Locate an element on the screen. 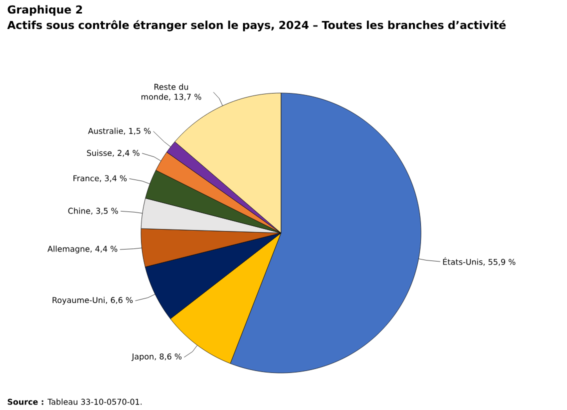 Image resolution: width=567 pixels, height=410 pixels. chart-title: Graphique 2 is located at coordinates (45, 10).